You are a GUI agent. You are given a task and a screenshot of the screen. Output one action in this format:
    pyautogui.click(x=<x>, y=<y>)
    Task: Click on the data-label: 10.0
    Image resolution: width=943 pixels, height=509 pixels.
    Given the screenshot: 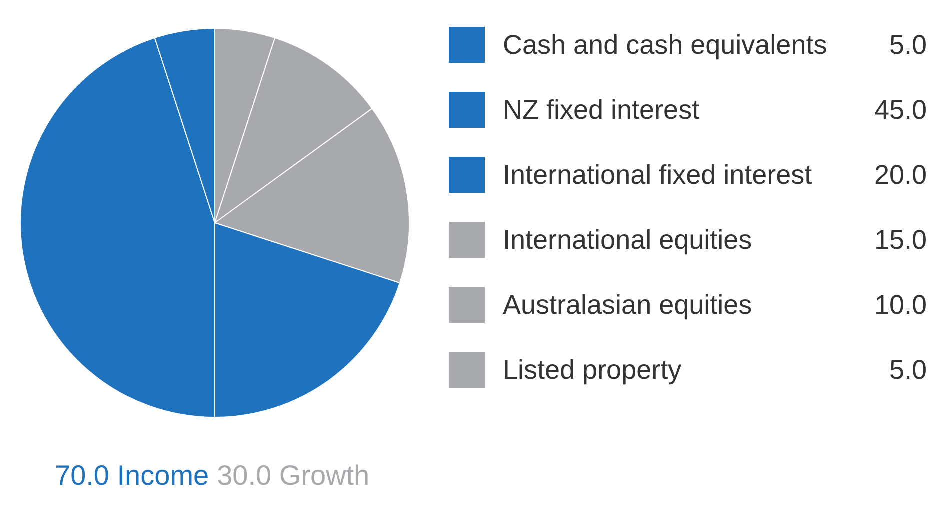 What is the action you would take?
    pyautogui.click(x=900, y=305)
    